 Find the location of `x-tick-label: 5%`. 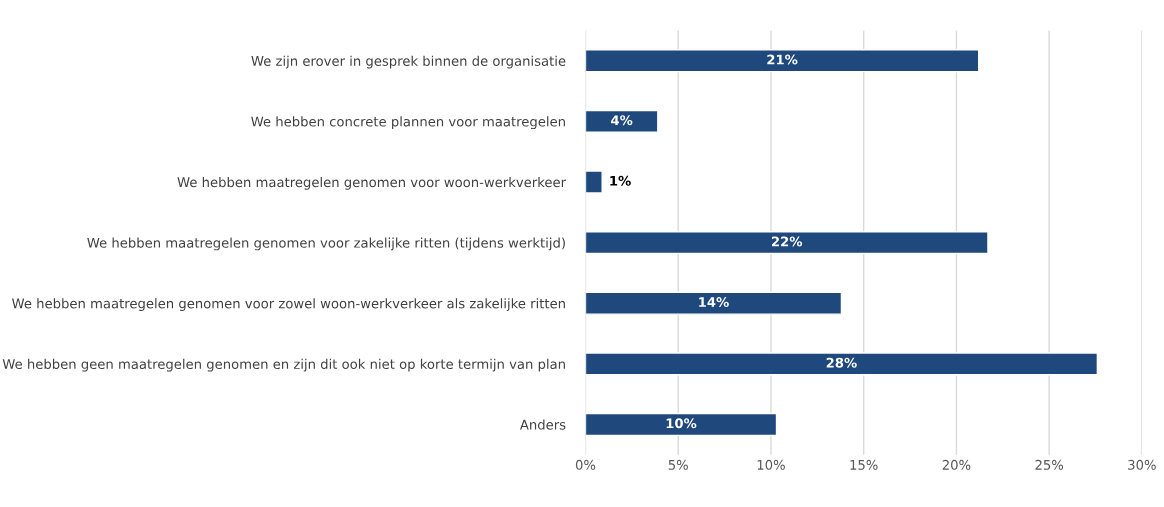

x-tick-label: 5% is located at coordinates (678, 464).